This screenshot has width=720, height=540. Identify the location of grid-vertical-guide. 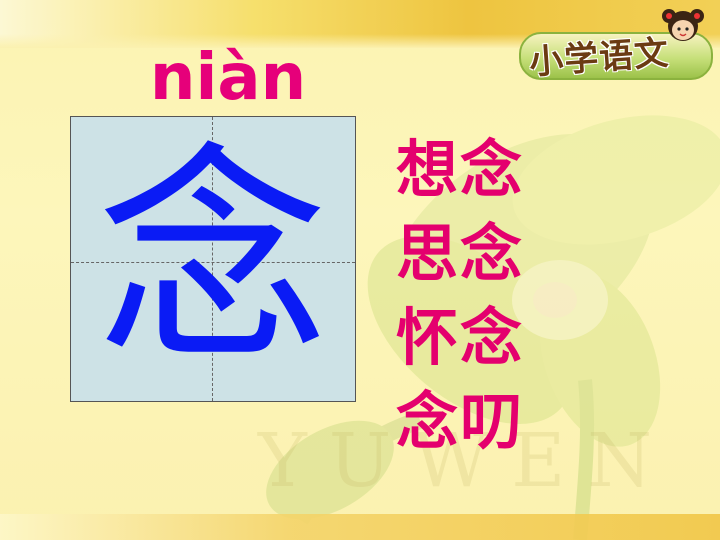
(212, 259).